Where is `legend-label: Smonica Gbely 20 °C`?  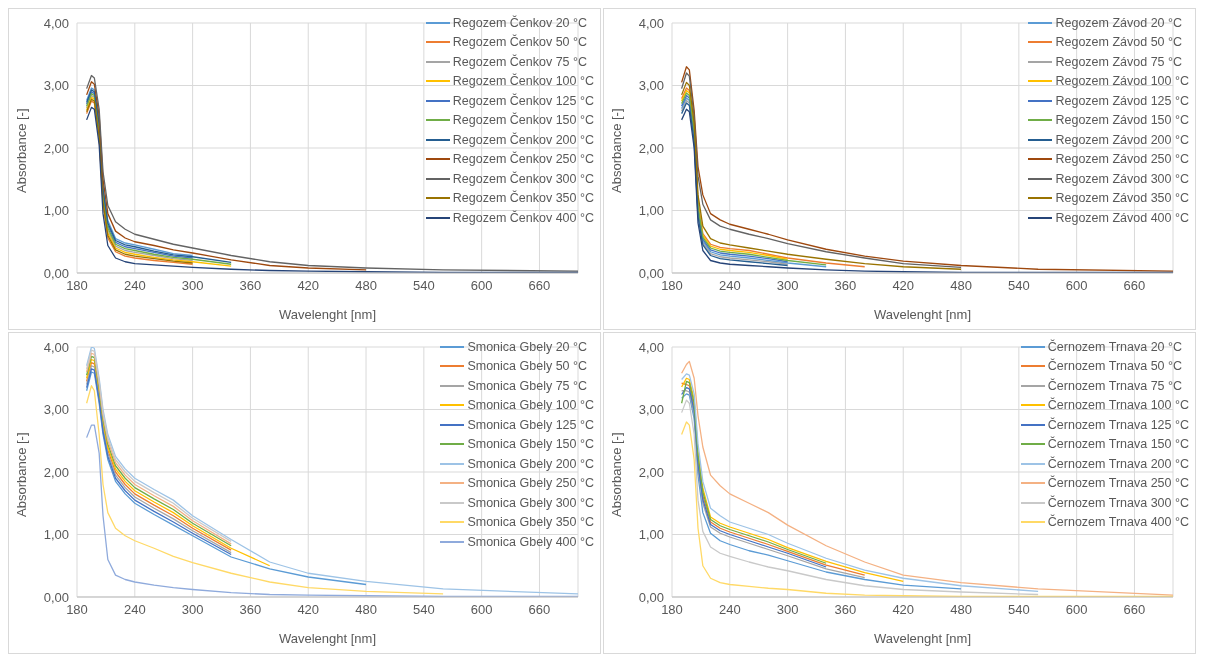 legend-label: Smonica Gbely 20 °C is located at coordinates (527, 346).